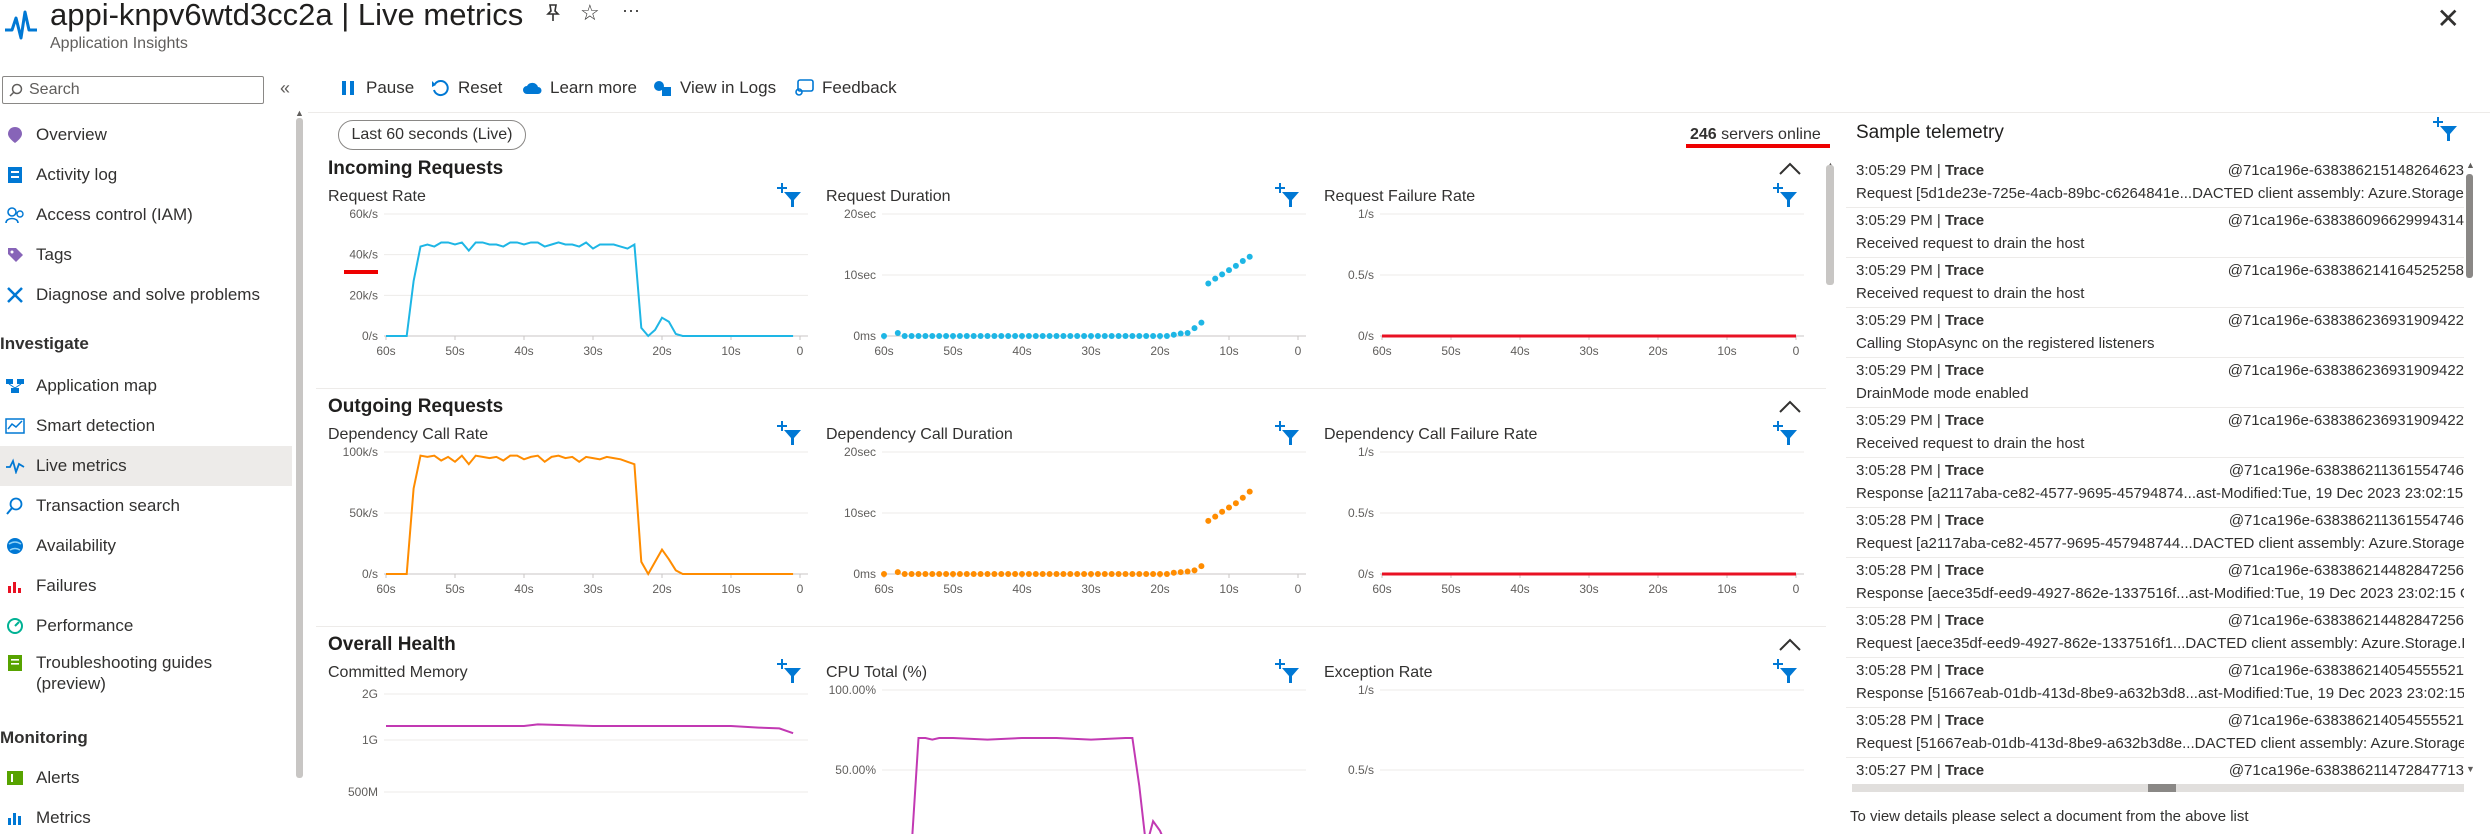 This screenshot has height=834, width=2490. I want to click on sidebar-item-access-control: Access control (IAM), so click(146, 215).